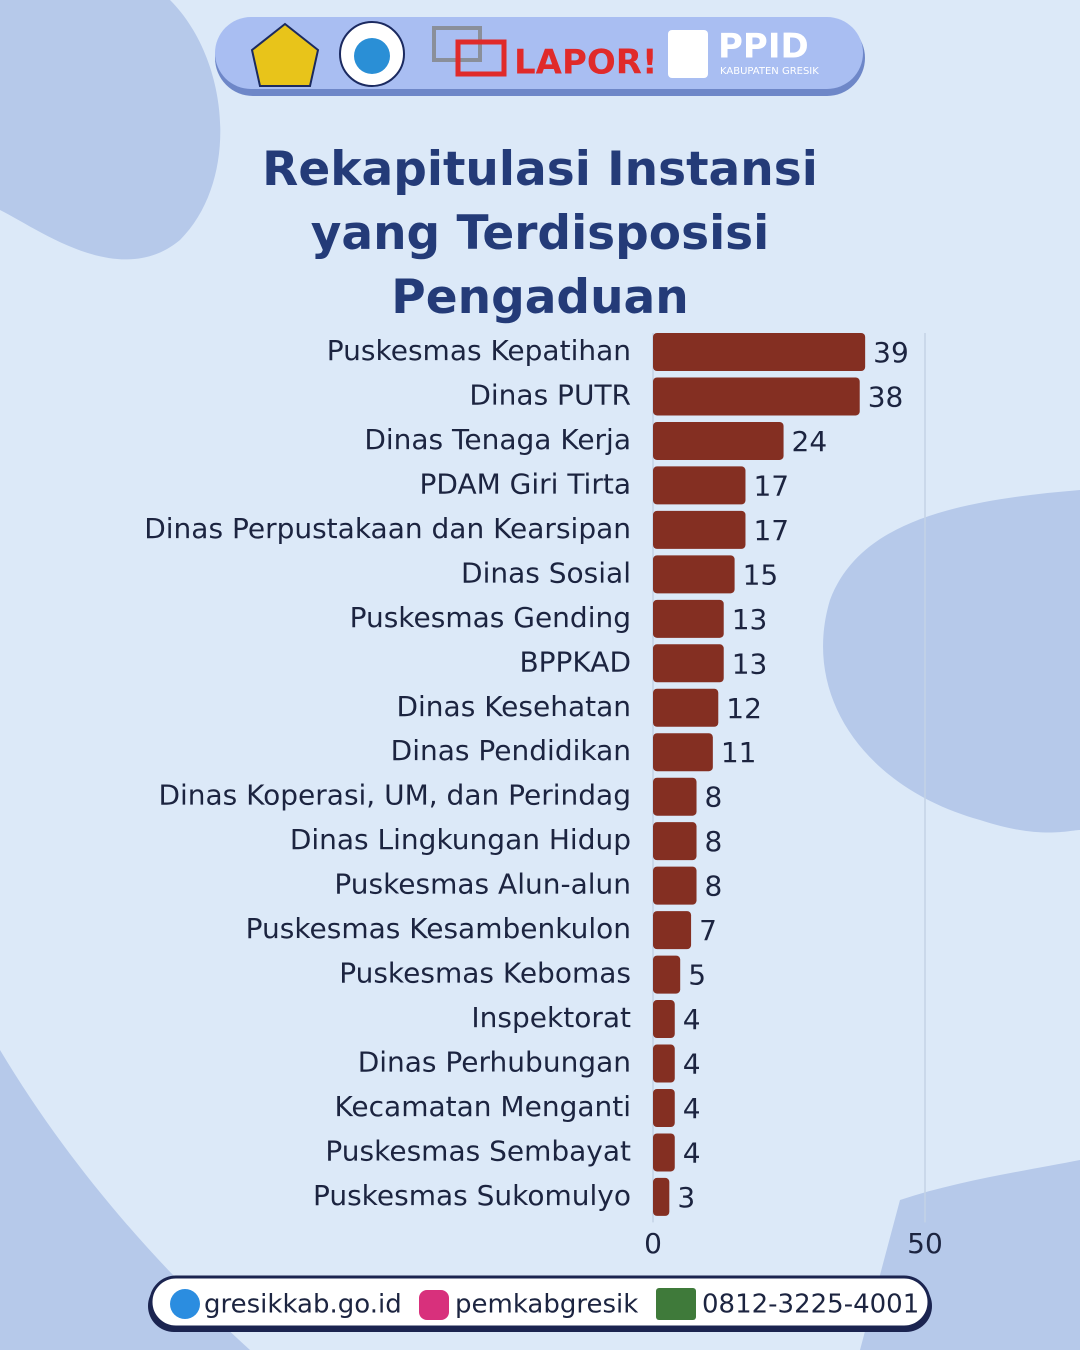 The width and height of the screenshot is (1080, 1350). Describe the element at coordinates (676, 1304) in the screenshot. I see `lapor-gusti-icon` at that location.